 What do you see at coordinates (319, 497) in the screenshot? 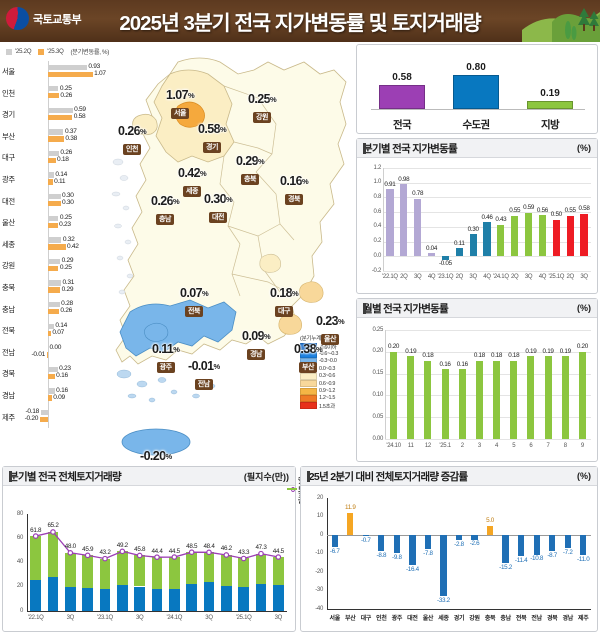
I see `y-axis-tick: 20` at bounding box center [319, 497].